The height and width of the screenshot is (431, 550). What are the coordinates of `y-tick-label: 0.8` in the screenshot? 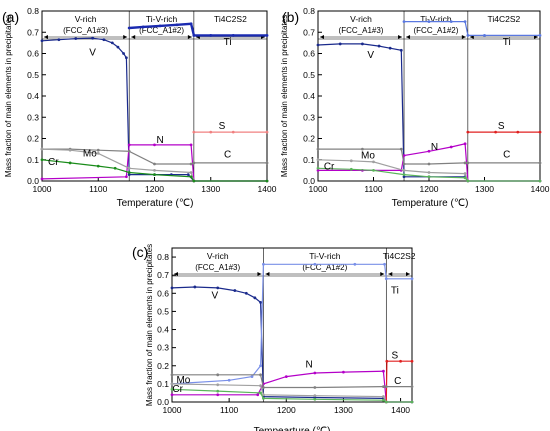 It's located at (33, 11).